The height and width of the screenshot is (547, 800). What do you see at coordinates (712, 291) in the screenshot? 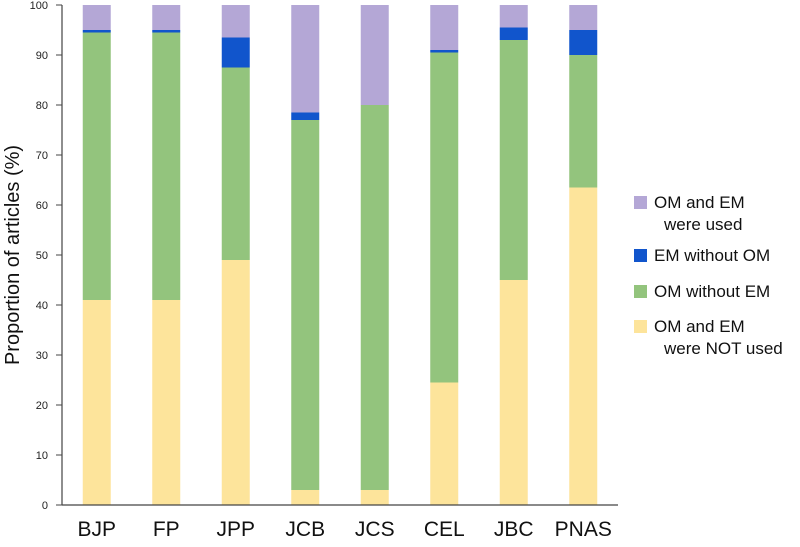
I see `legend-label: OM without EM` at bounding box center [712, 291].